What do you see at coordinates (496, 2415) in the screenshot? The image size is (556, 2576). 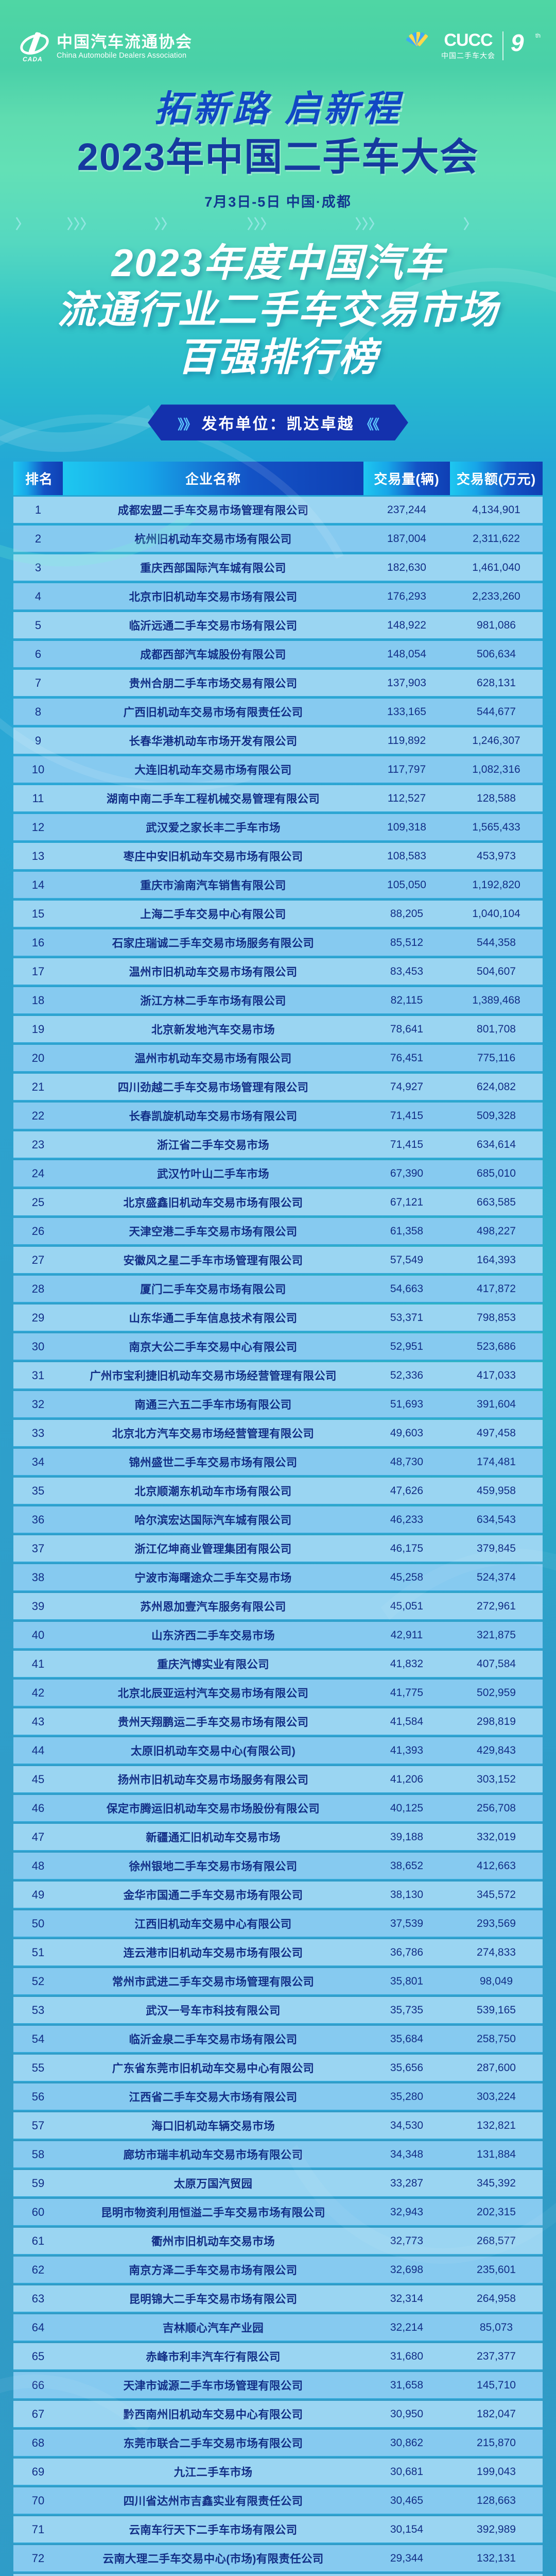 I see `cell-trade-amount: 182,047` at bounding box center [496, 2415].